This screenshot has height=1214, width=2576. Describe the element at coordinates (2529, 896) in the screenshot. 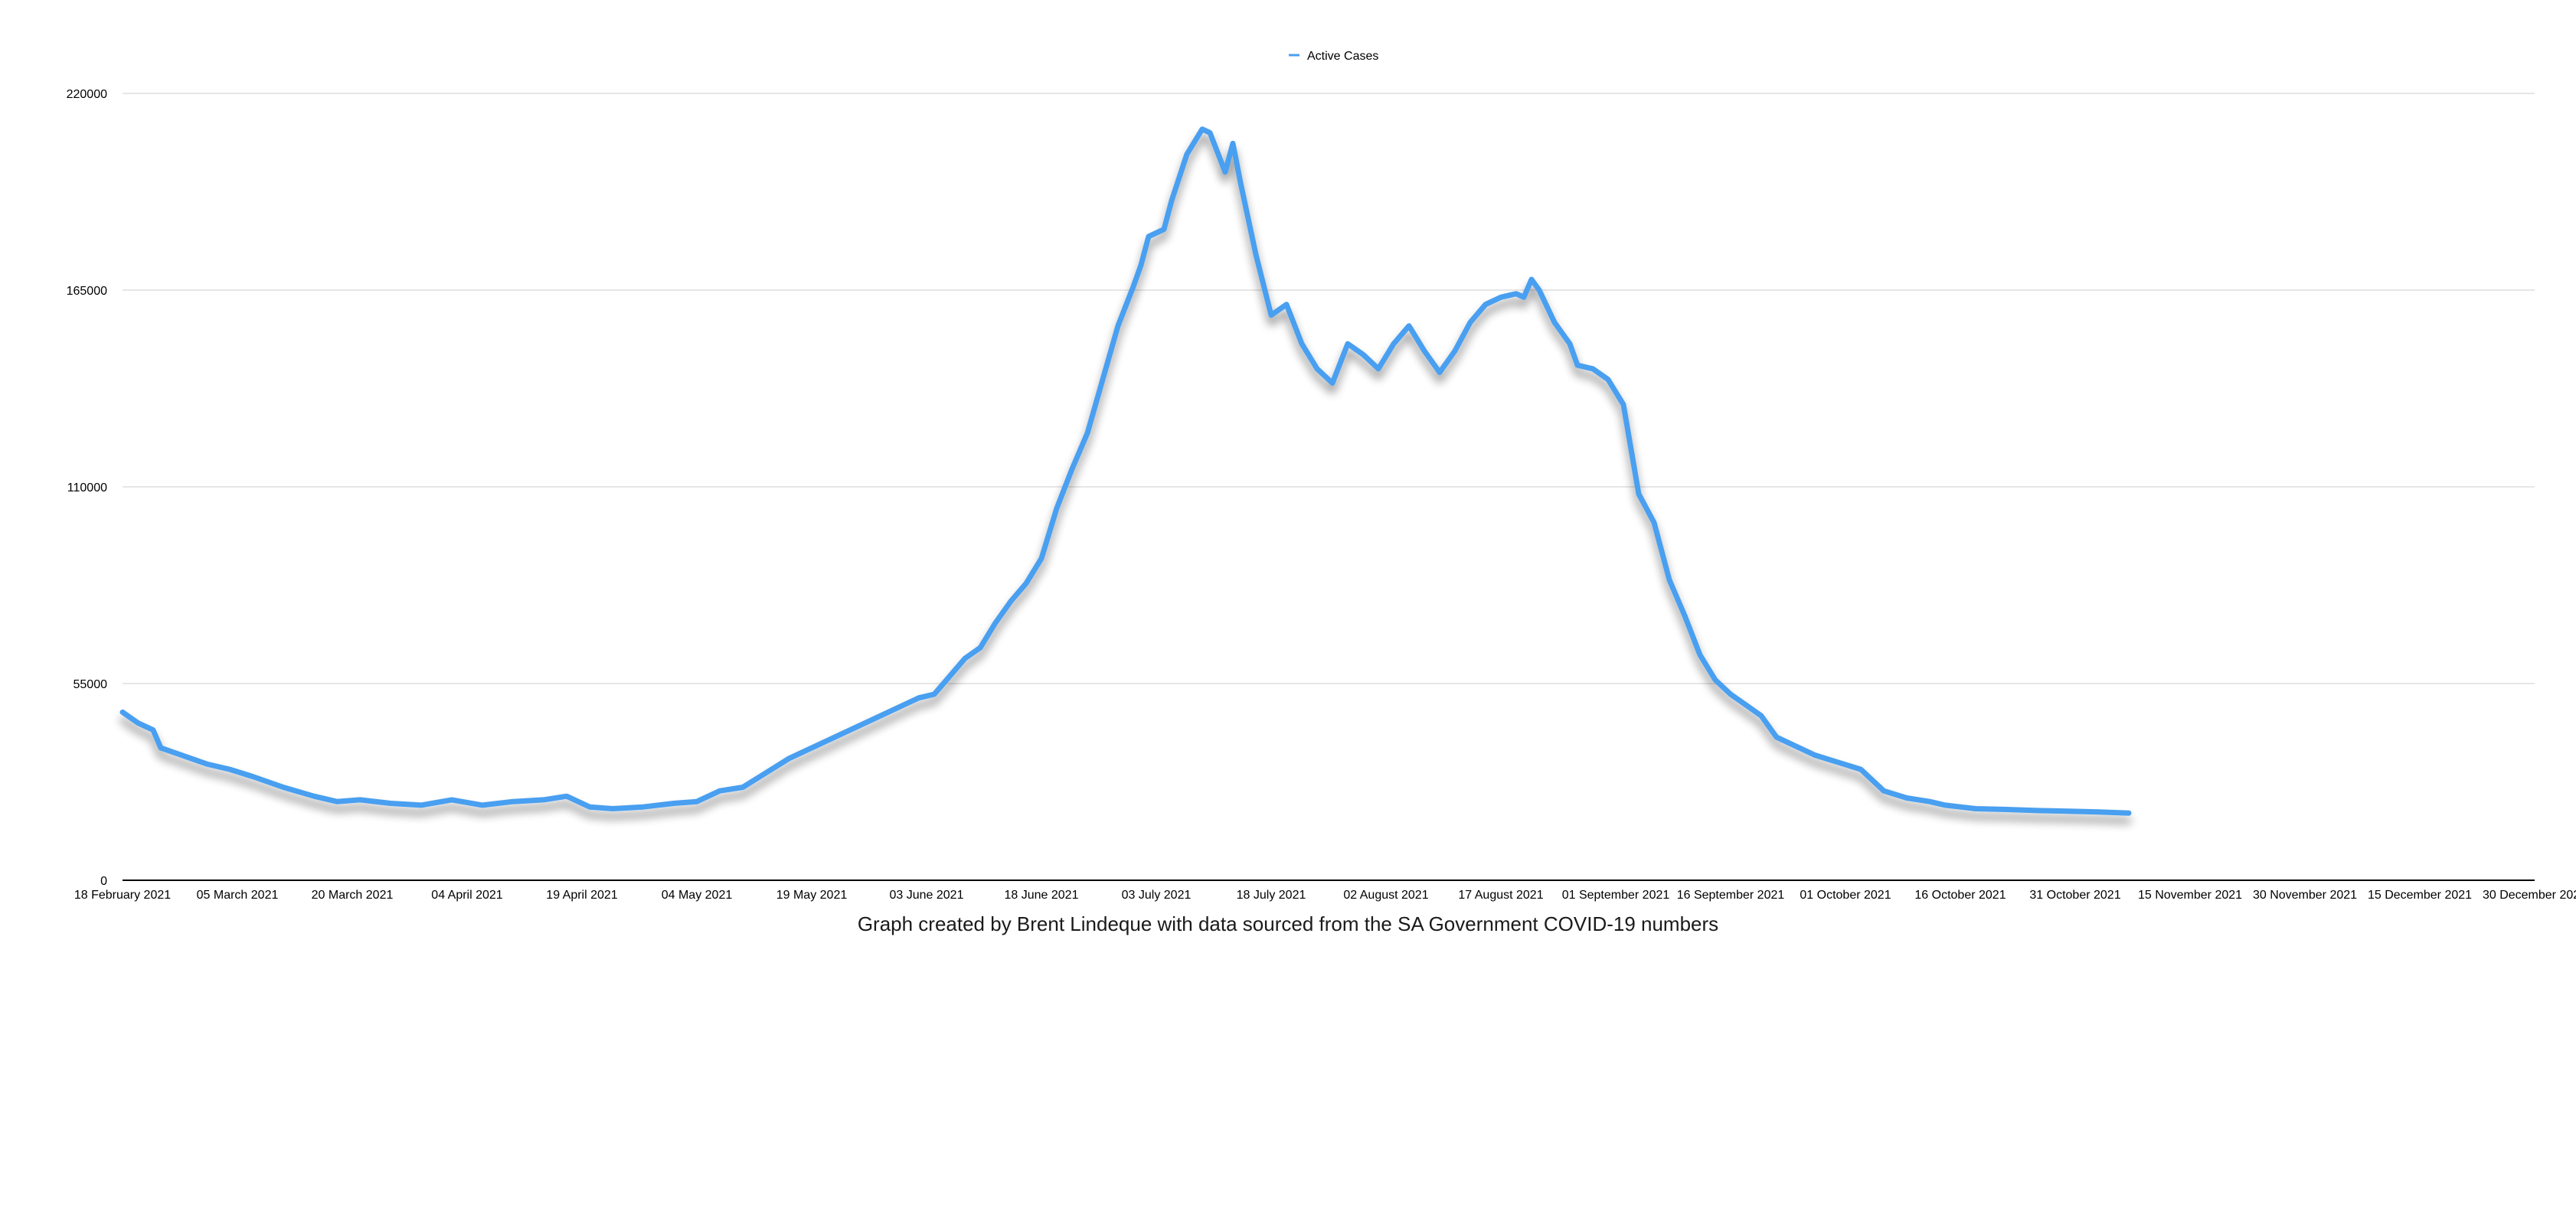

I see `x-tick-label: 30 December 2021` at that location.